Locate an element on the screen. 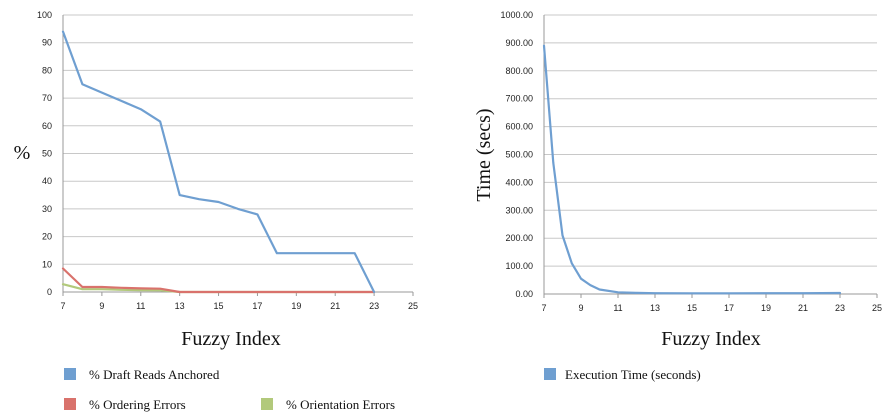 The height and width of the screenshot is (416, 884). left-y-axis-title: % is located at coordinates (22, 153).